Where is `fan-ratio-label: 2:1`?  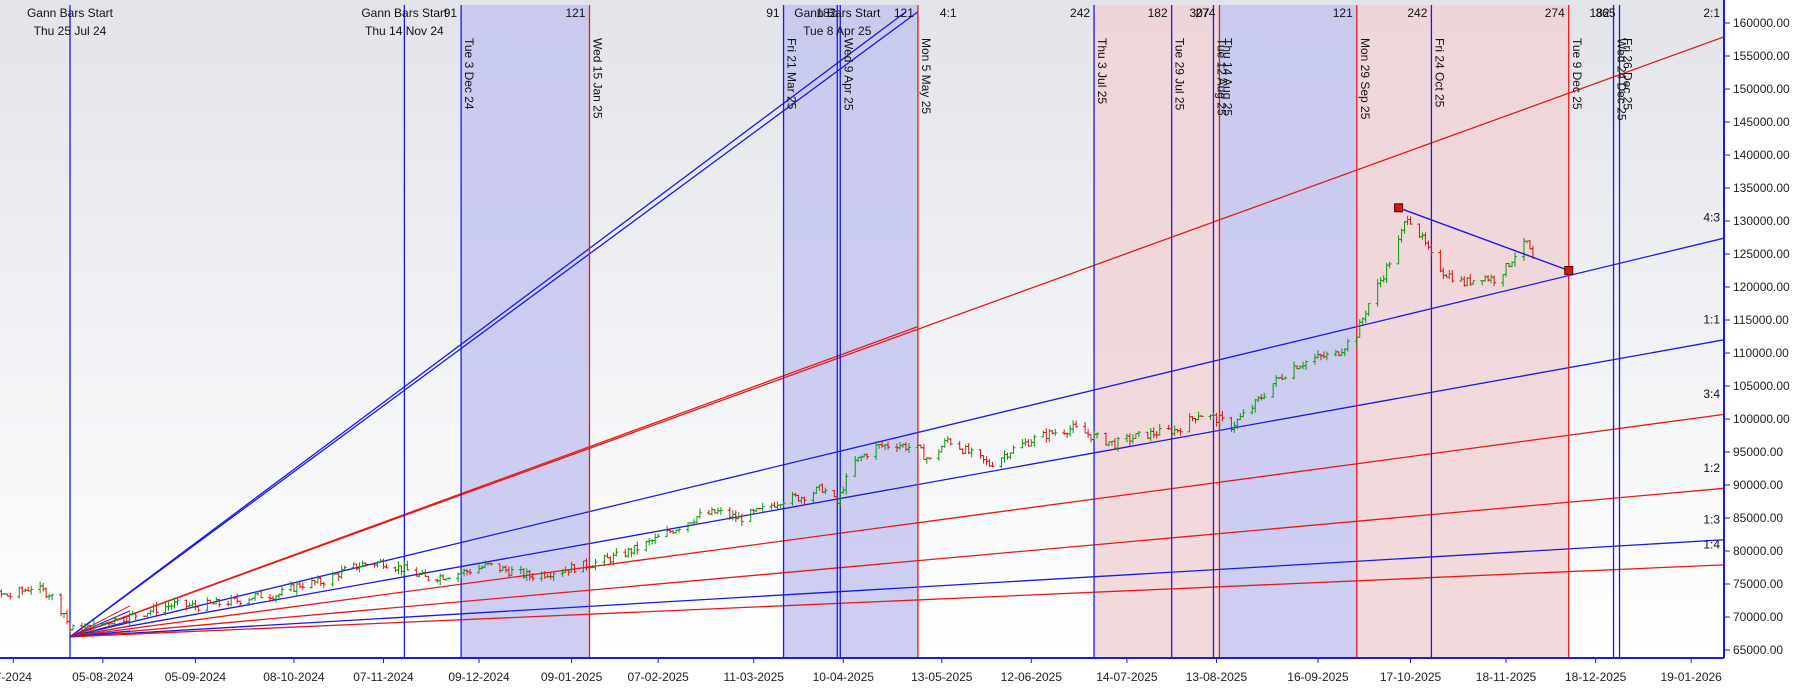 fan-ratio-label: 2:1 is located at coordinates (1711, 13).